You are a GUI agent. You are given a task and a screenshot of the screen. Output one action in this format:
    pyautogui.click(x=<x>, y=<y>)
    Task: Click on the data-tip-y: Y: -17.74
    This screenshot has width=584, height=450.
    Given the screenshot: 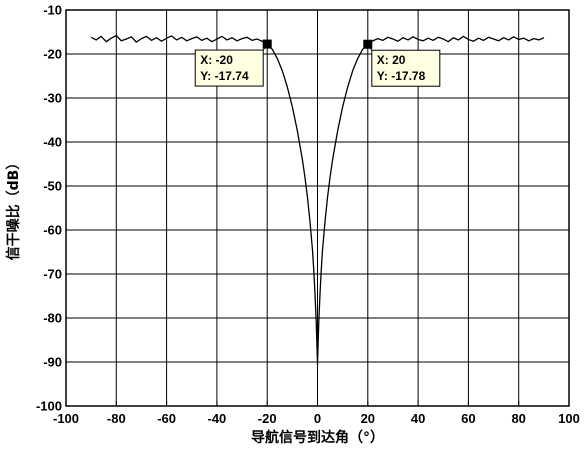 What is the action you would take?
    pyautogui.click(x=224, y=76)
    